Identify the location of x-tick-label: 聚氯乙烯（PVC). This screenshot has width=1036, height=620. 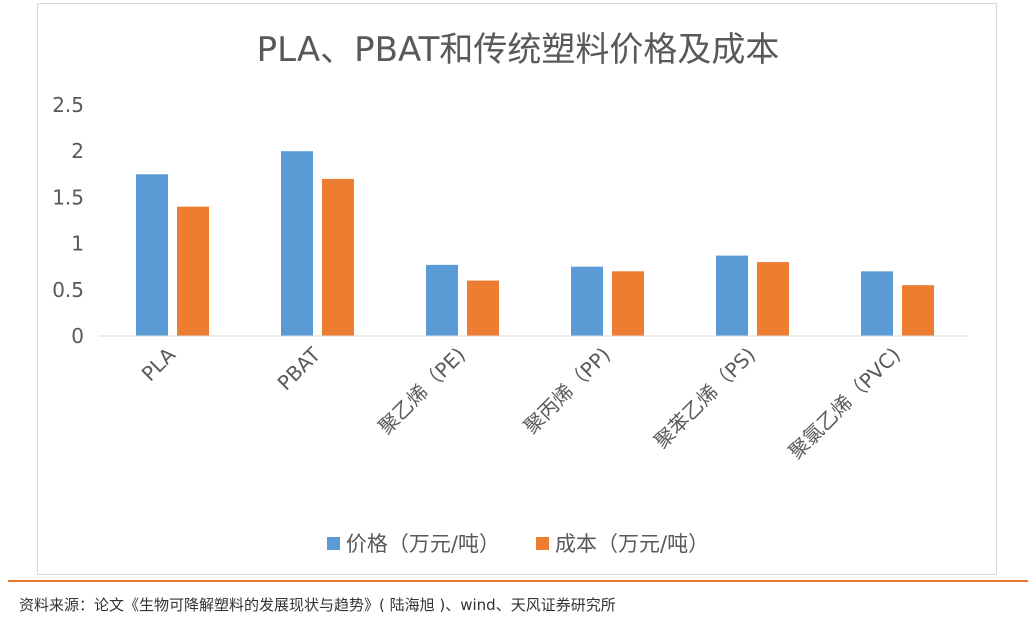
(844, 403).